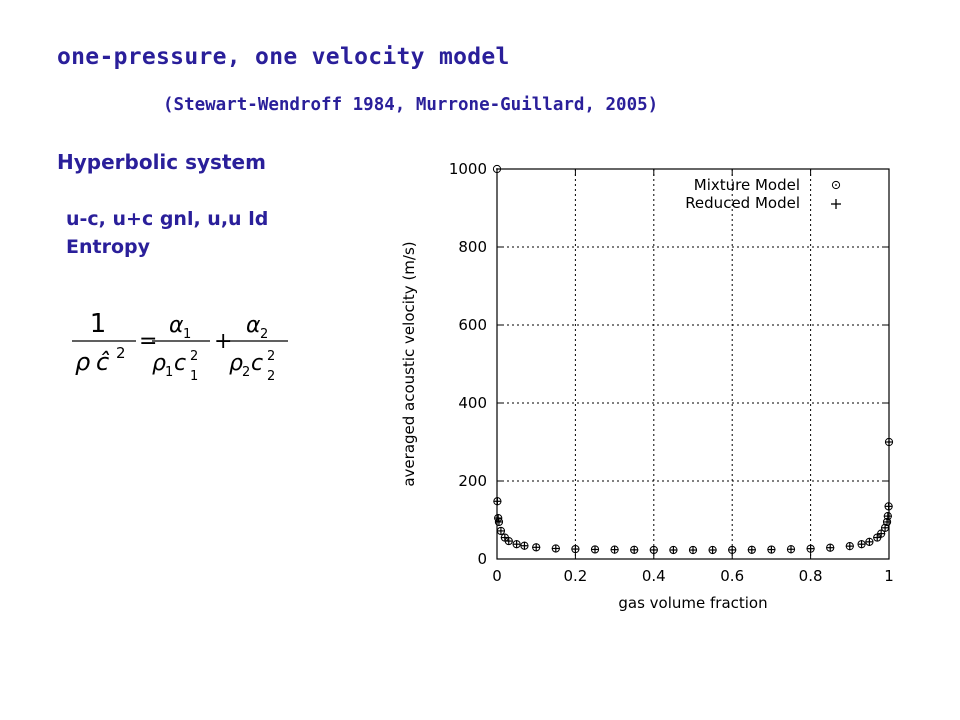 This screenshot has height=720, width=960. Describe the element at coordinates (257, 363) in the screenshot. I see `term2-c: c` at that location.